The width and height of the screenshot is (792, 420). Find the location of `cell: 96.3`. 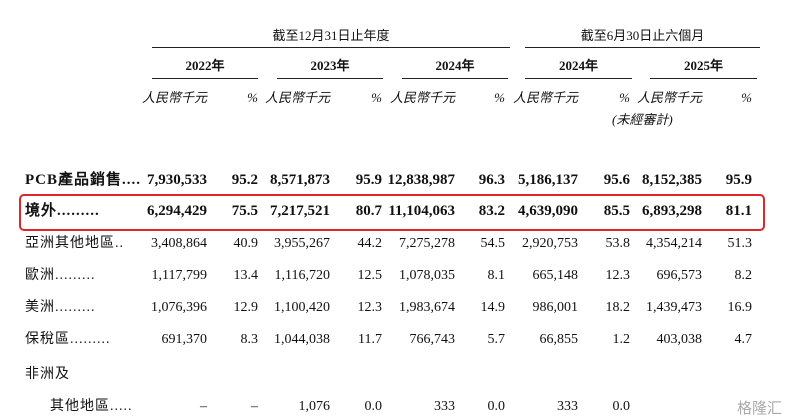

cell: 96.3 is located at coordinates (491, 180).